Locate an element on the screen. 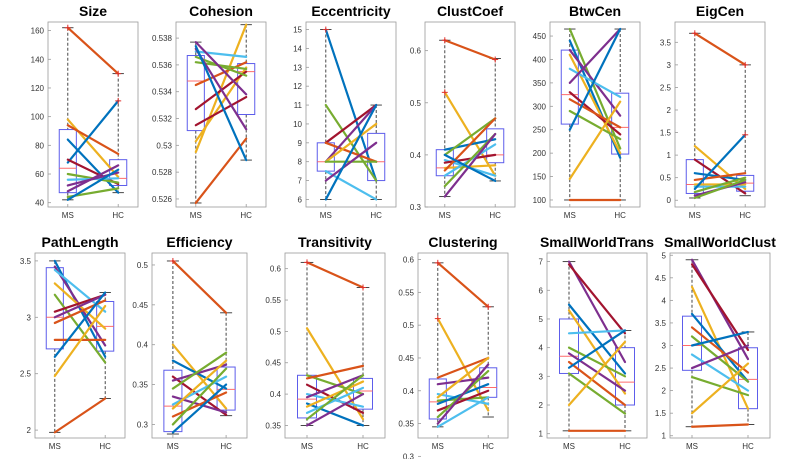  panel-title: SmallWorldClust is located at coordinates (720, 242).